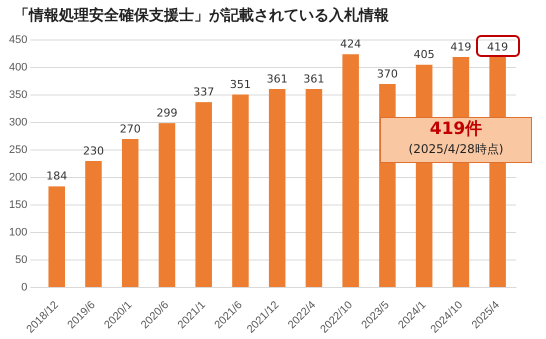 The width and height of the screenshot is (546, 339). I want to click on y-tick-label: 300, so click(18, 122).